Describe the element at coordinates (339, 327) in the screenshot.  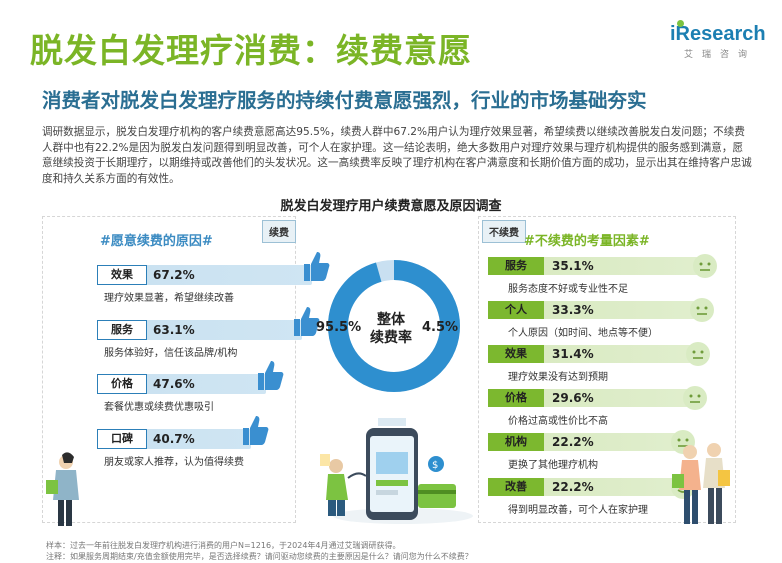
I see `renew-rate-label: 95.5%` at that location.